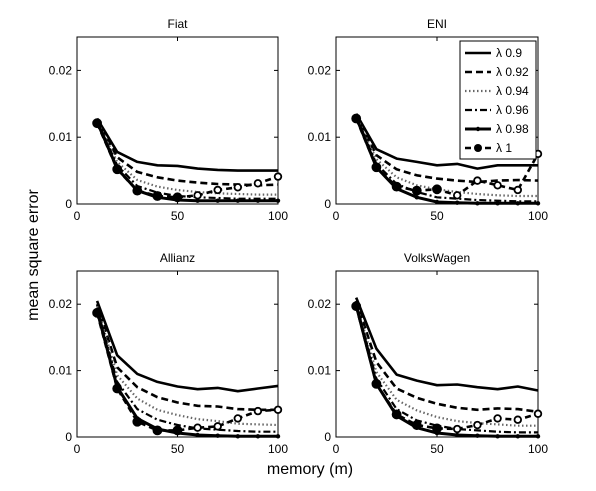  What do you see at coordinates (512, 72) in the screenshot?
I see `legend-label-2: λ 0.92` at bounding box center [512, 72].